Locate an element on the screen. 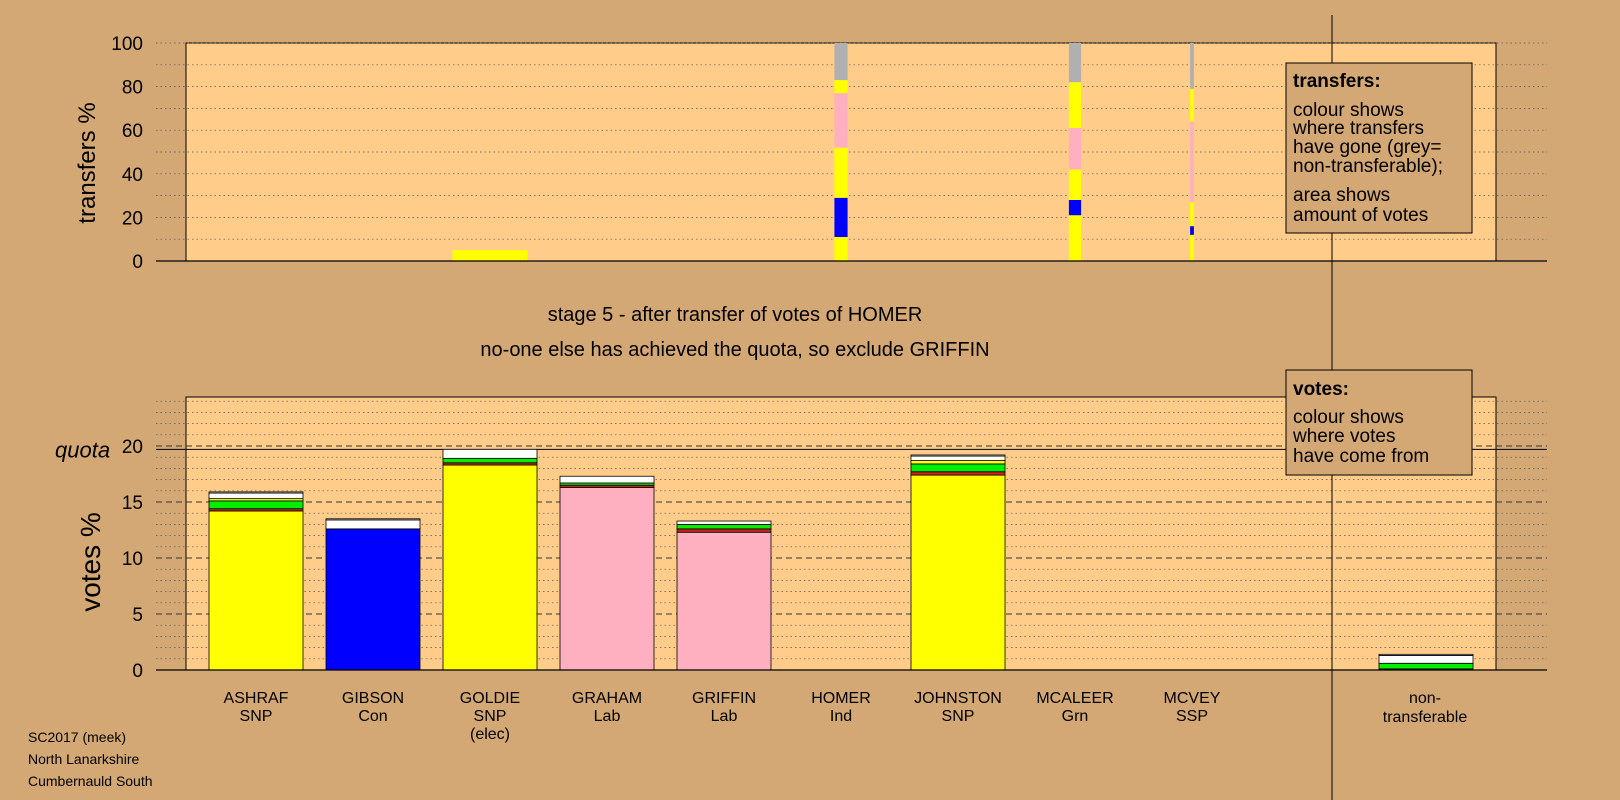  candidate-label: JOHNSTON is located at coordinates (958, 698).